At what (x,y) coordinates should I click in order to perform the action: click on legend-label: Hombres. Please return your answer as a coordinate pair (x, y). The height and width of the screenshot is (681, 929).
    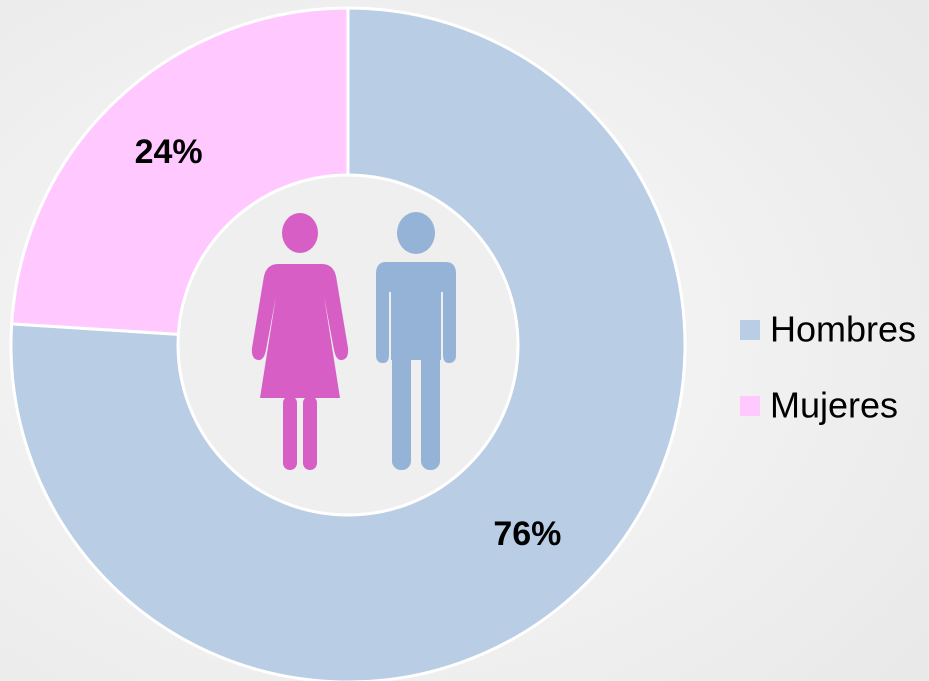
    Looking at the image, I should click on (843, 329).